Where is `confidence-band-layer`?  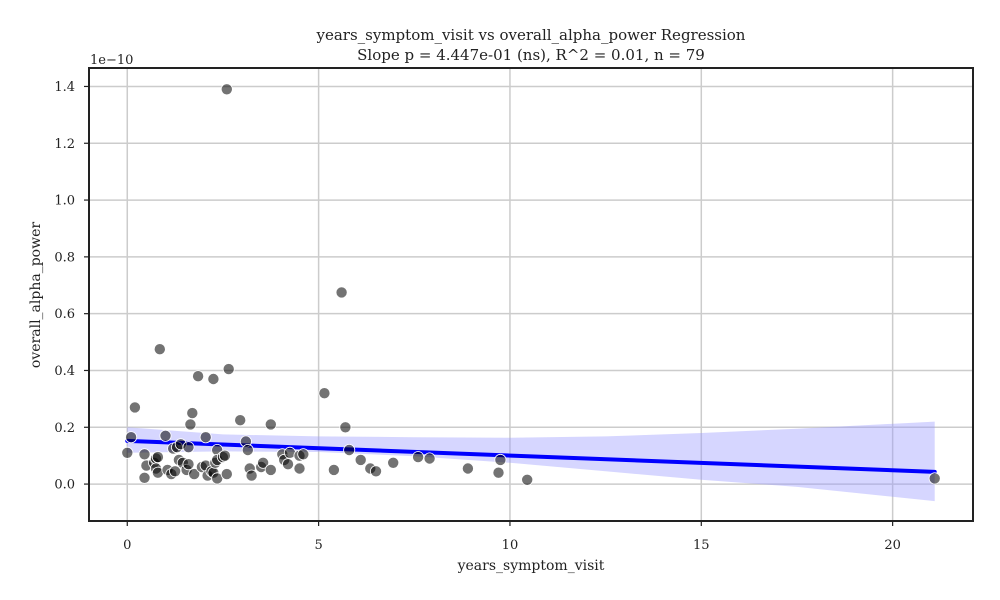 confidence-band-layer is located at coordinates (531, 461).